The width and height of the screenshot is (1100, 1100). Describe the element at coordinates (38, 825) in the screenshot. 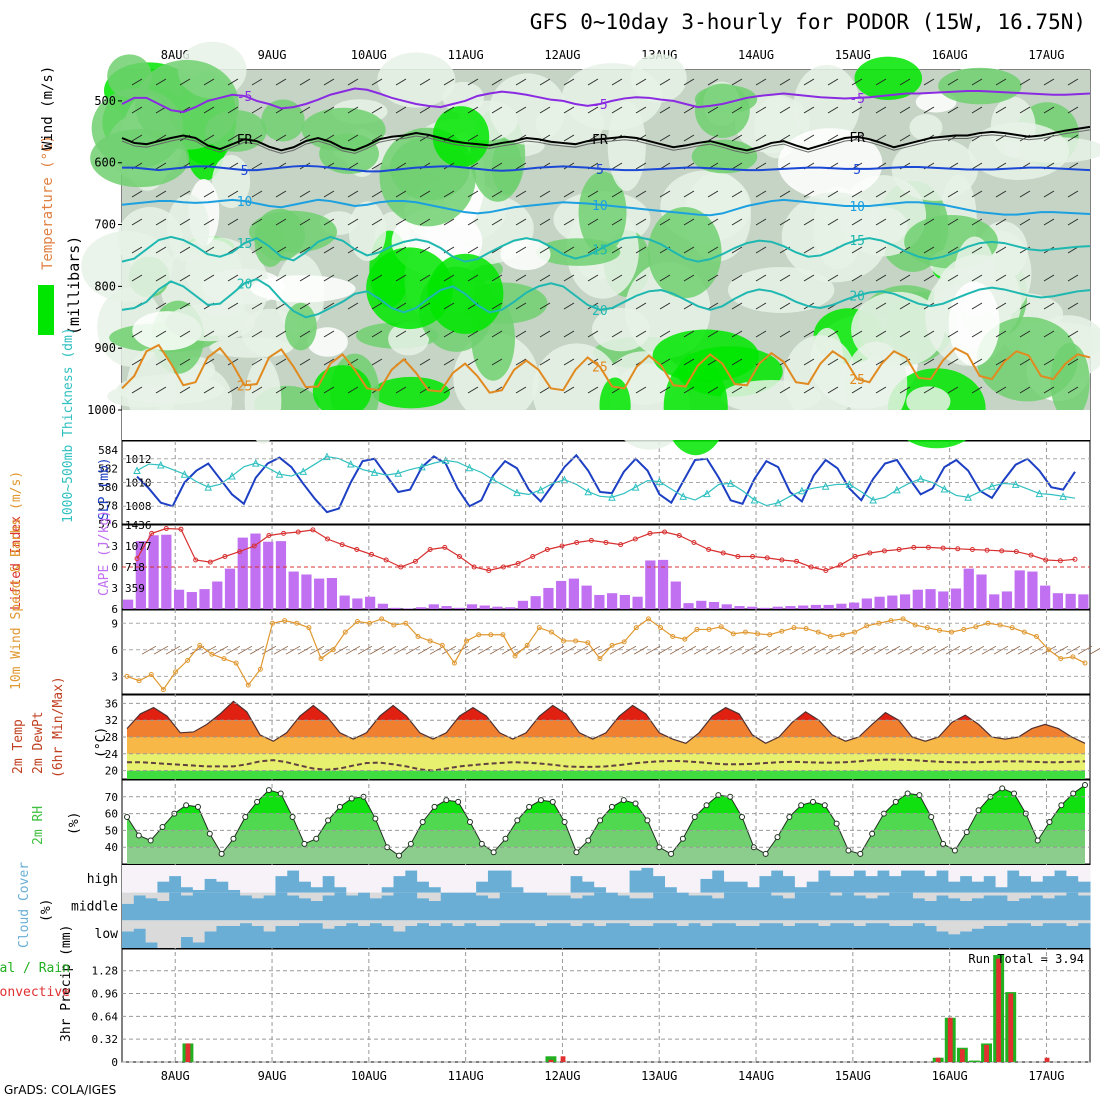

I see `ylabel-rh: 2m RH` at that location.